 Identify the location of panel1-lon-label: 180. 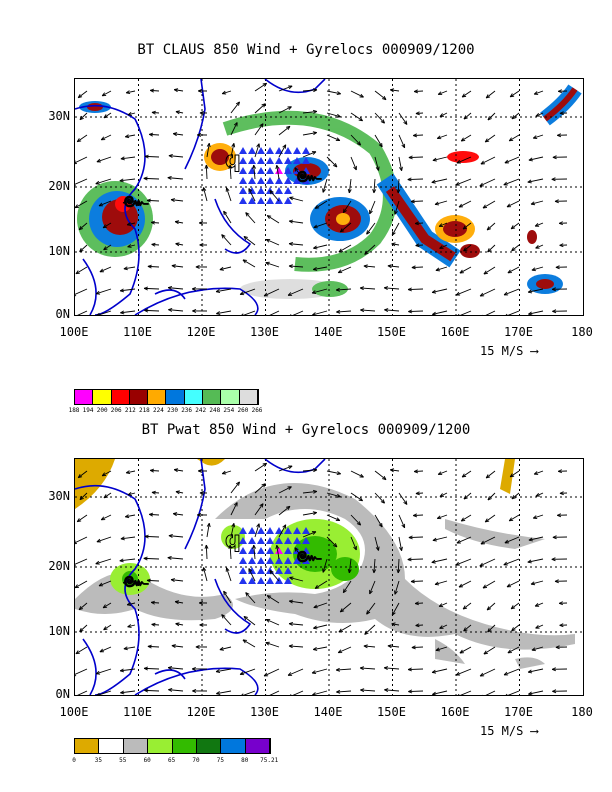
(582, 332).